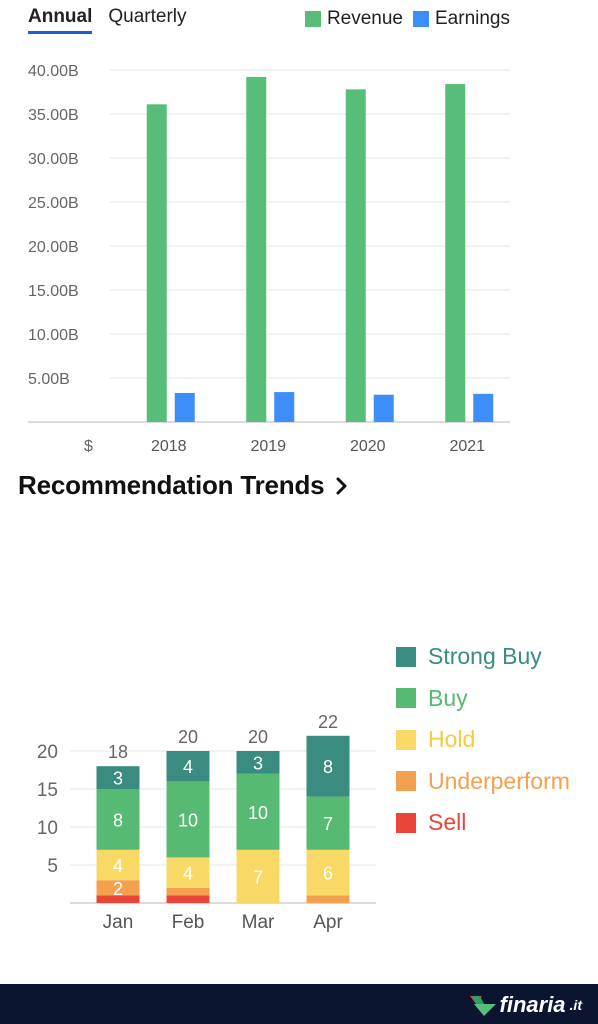 The height and width of the screenshot is (1024, 598). I want to click on bar-segment-hold-Feb, so click(188, 872).